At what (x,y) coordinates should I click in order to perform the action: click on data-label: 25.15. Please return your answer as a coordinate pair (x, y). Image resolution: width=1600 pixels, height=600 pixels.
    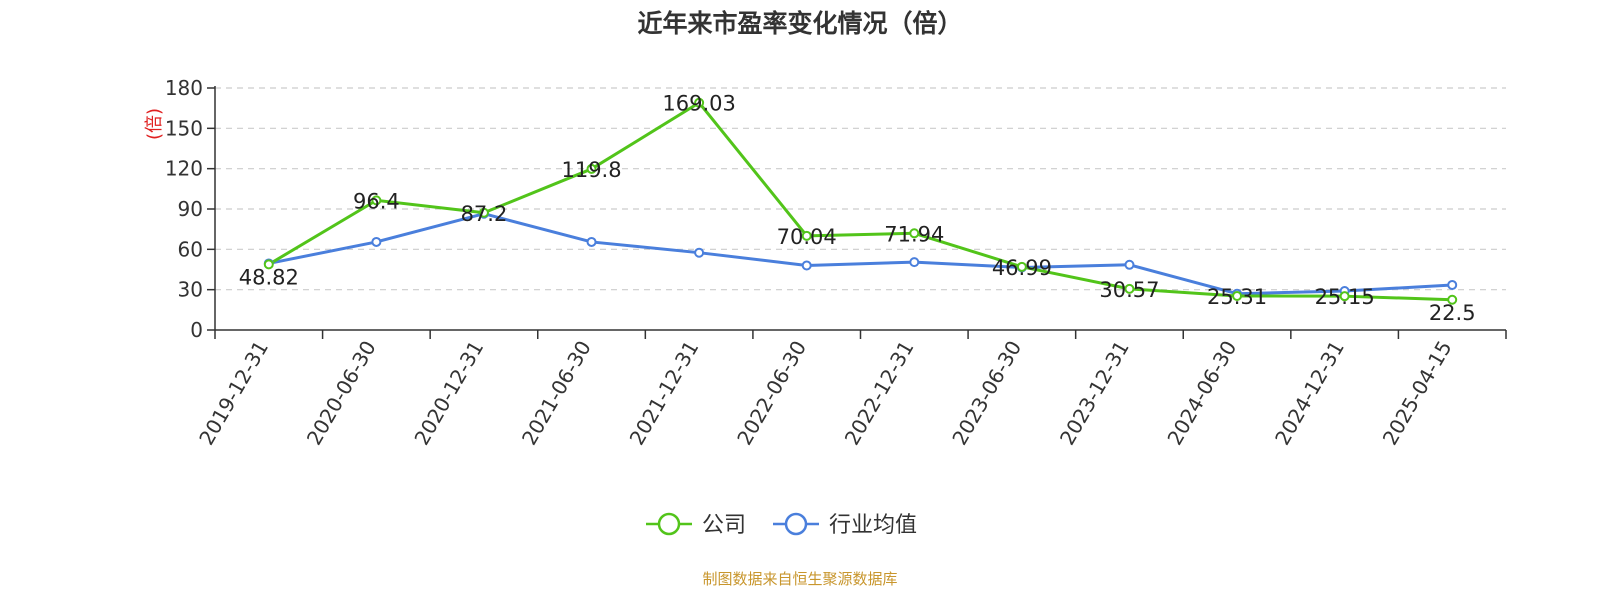
    Looking at the image, I should click on (1345, 297).